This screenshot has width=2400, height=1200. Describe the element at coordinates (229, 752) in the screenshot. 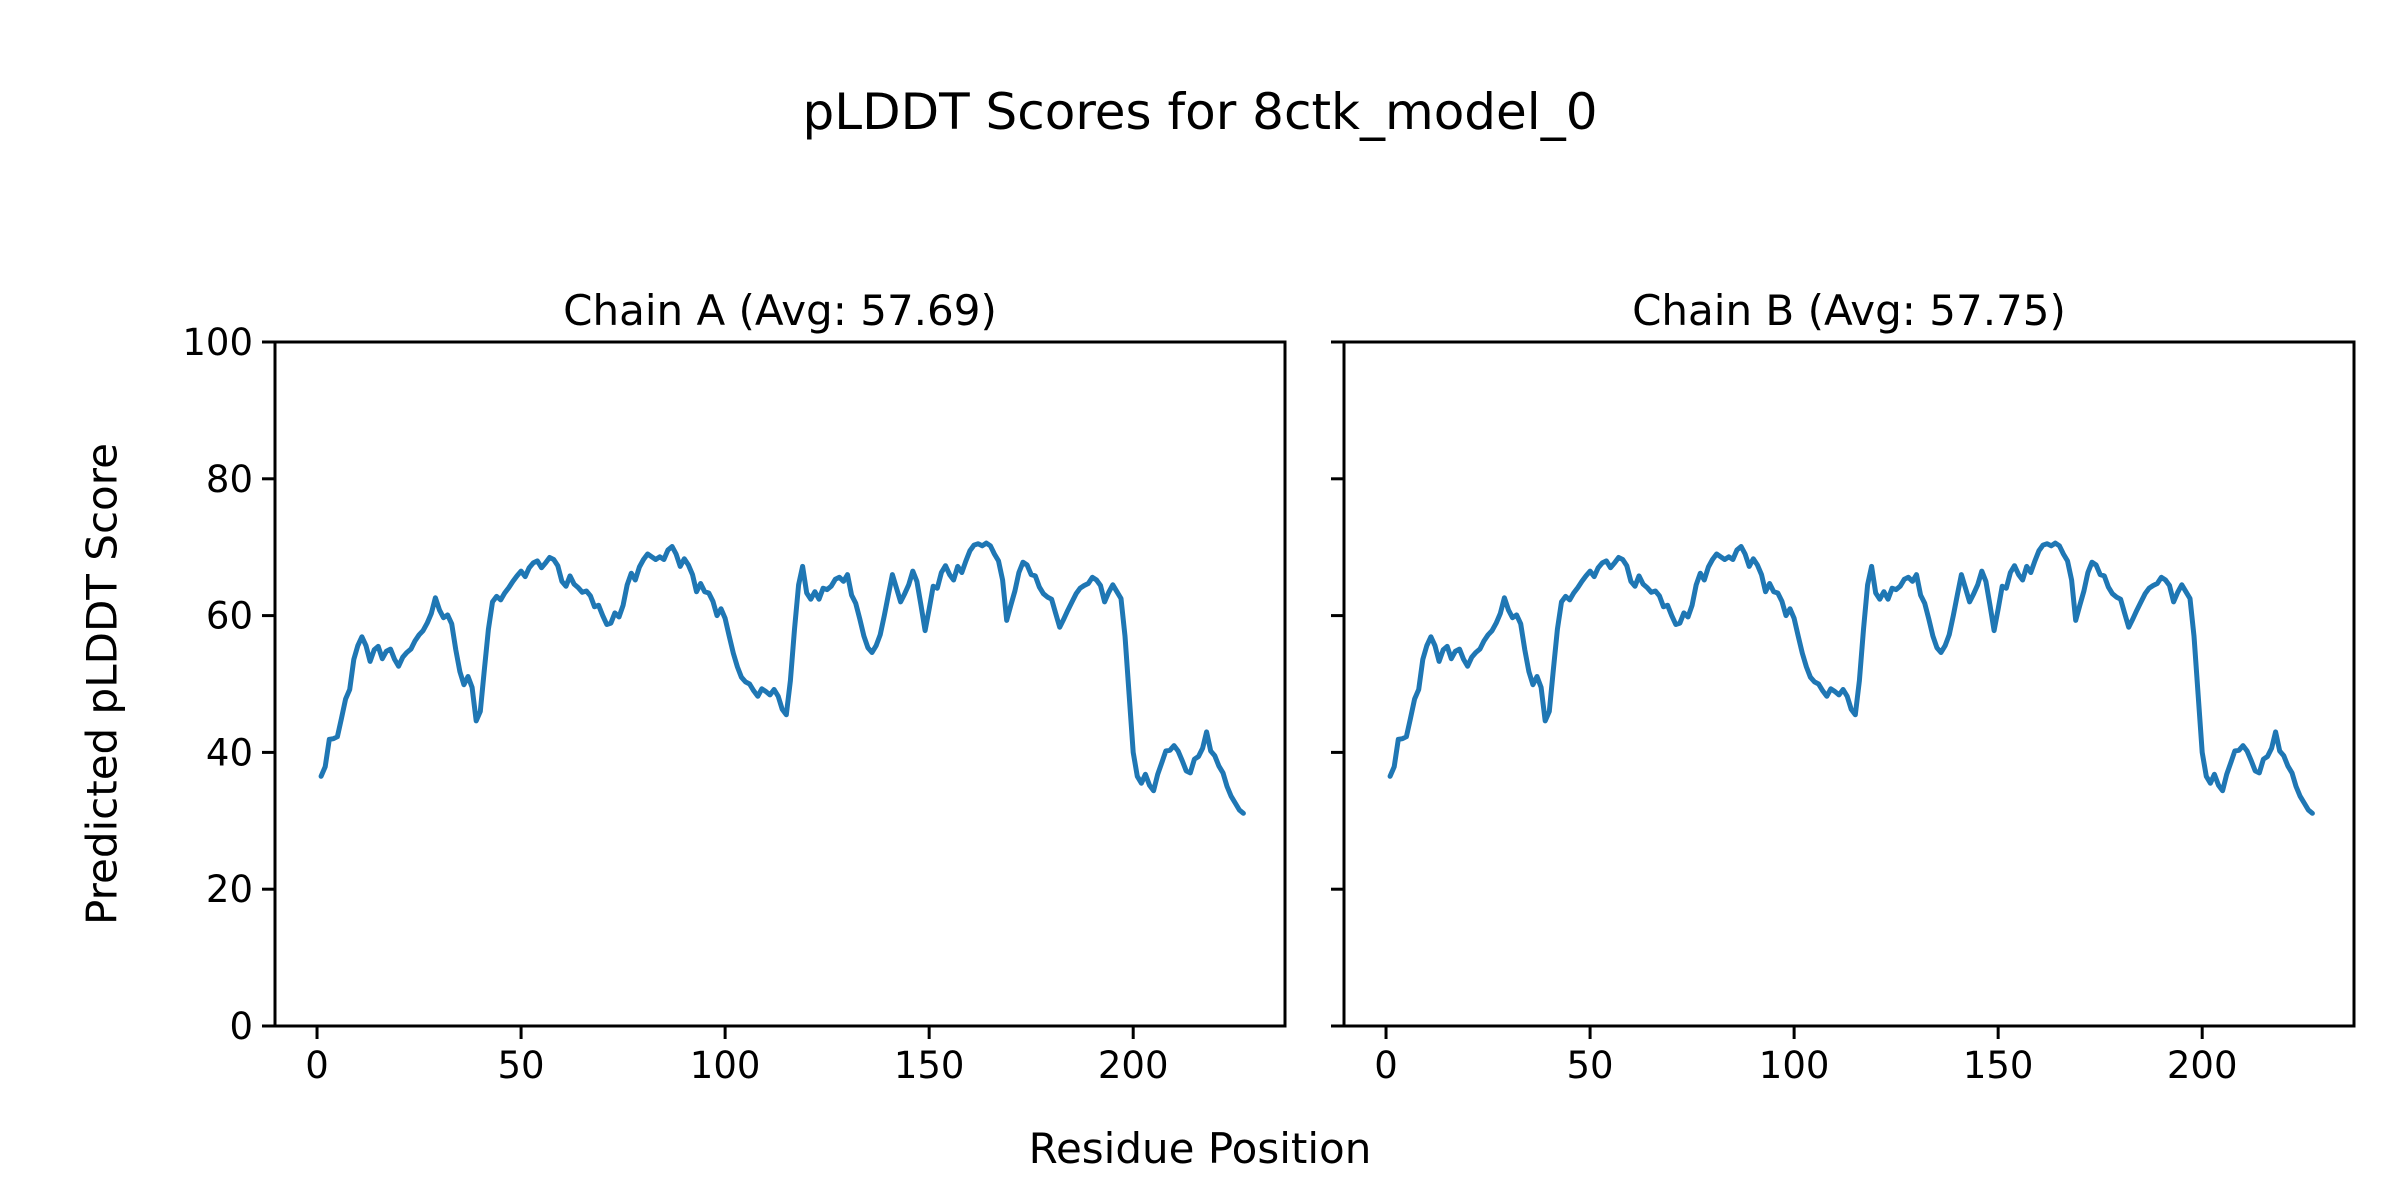

I see `y-tick-label: 40` at that location.